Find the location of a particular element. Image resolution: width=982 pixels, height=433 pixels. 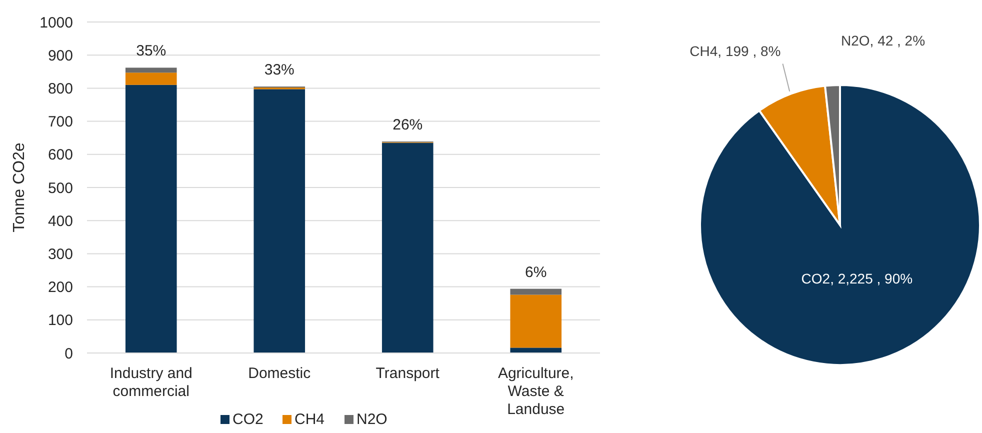

y-tick-label: 500 is located at coordinates (60, 188).